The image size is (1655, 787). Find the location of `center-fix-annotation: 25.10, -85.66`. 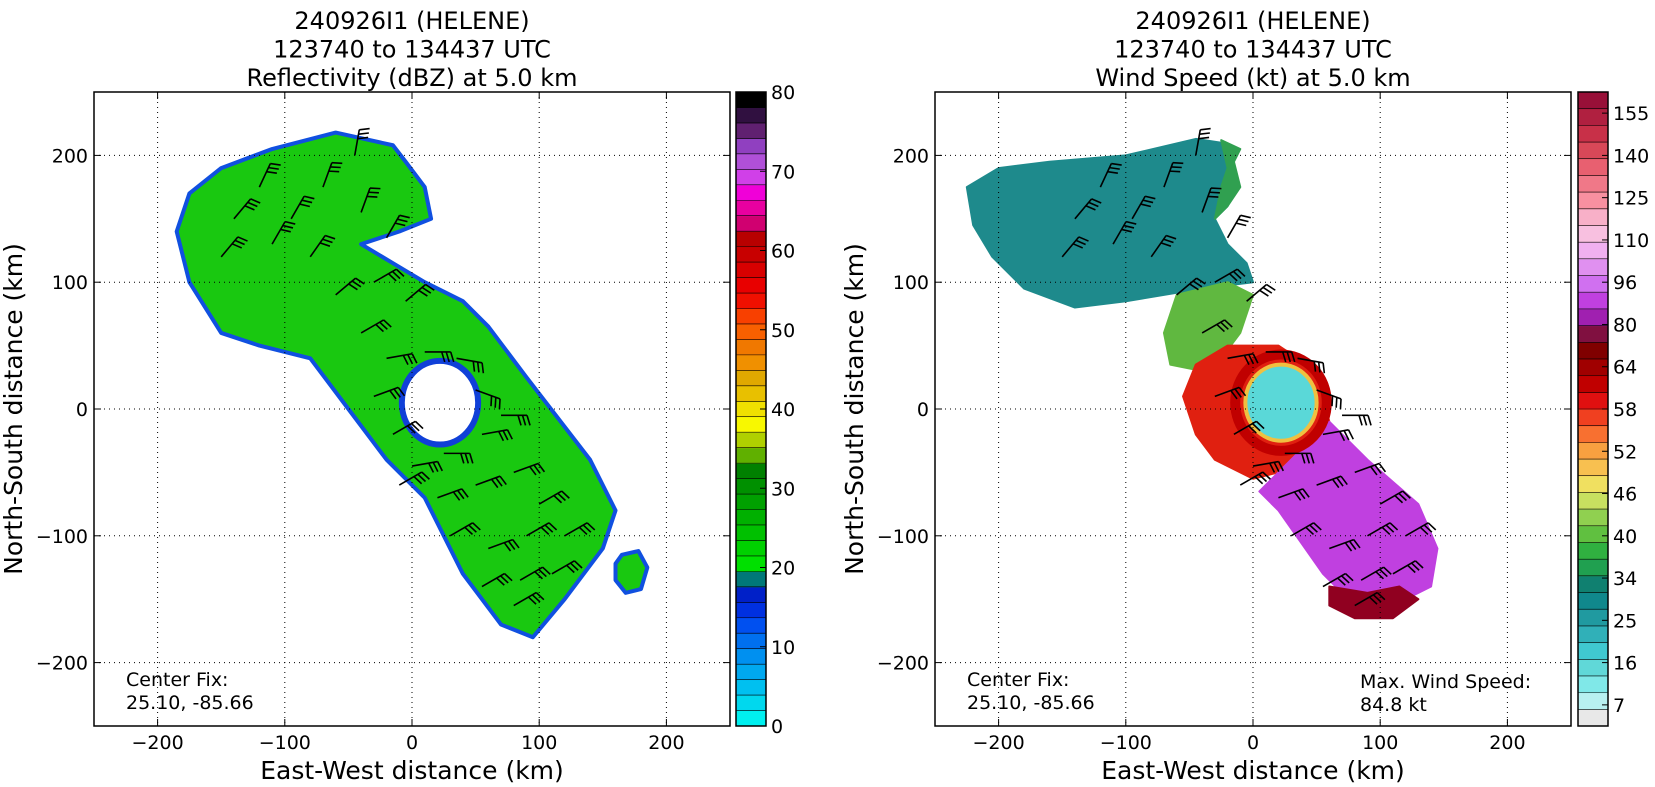

center-fix-annotation: 25.10, -85.66 is located at coordinates (1031, 703).